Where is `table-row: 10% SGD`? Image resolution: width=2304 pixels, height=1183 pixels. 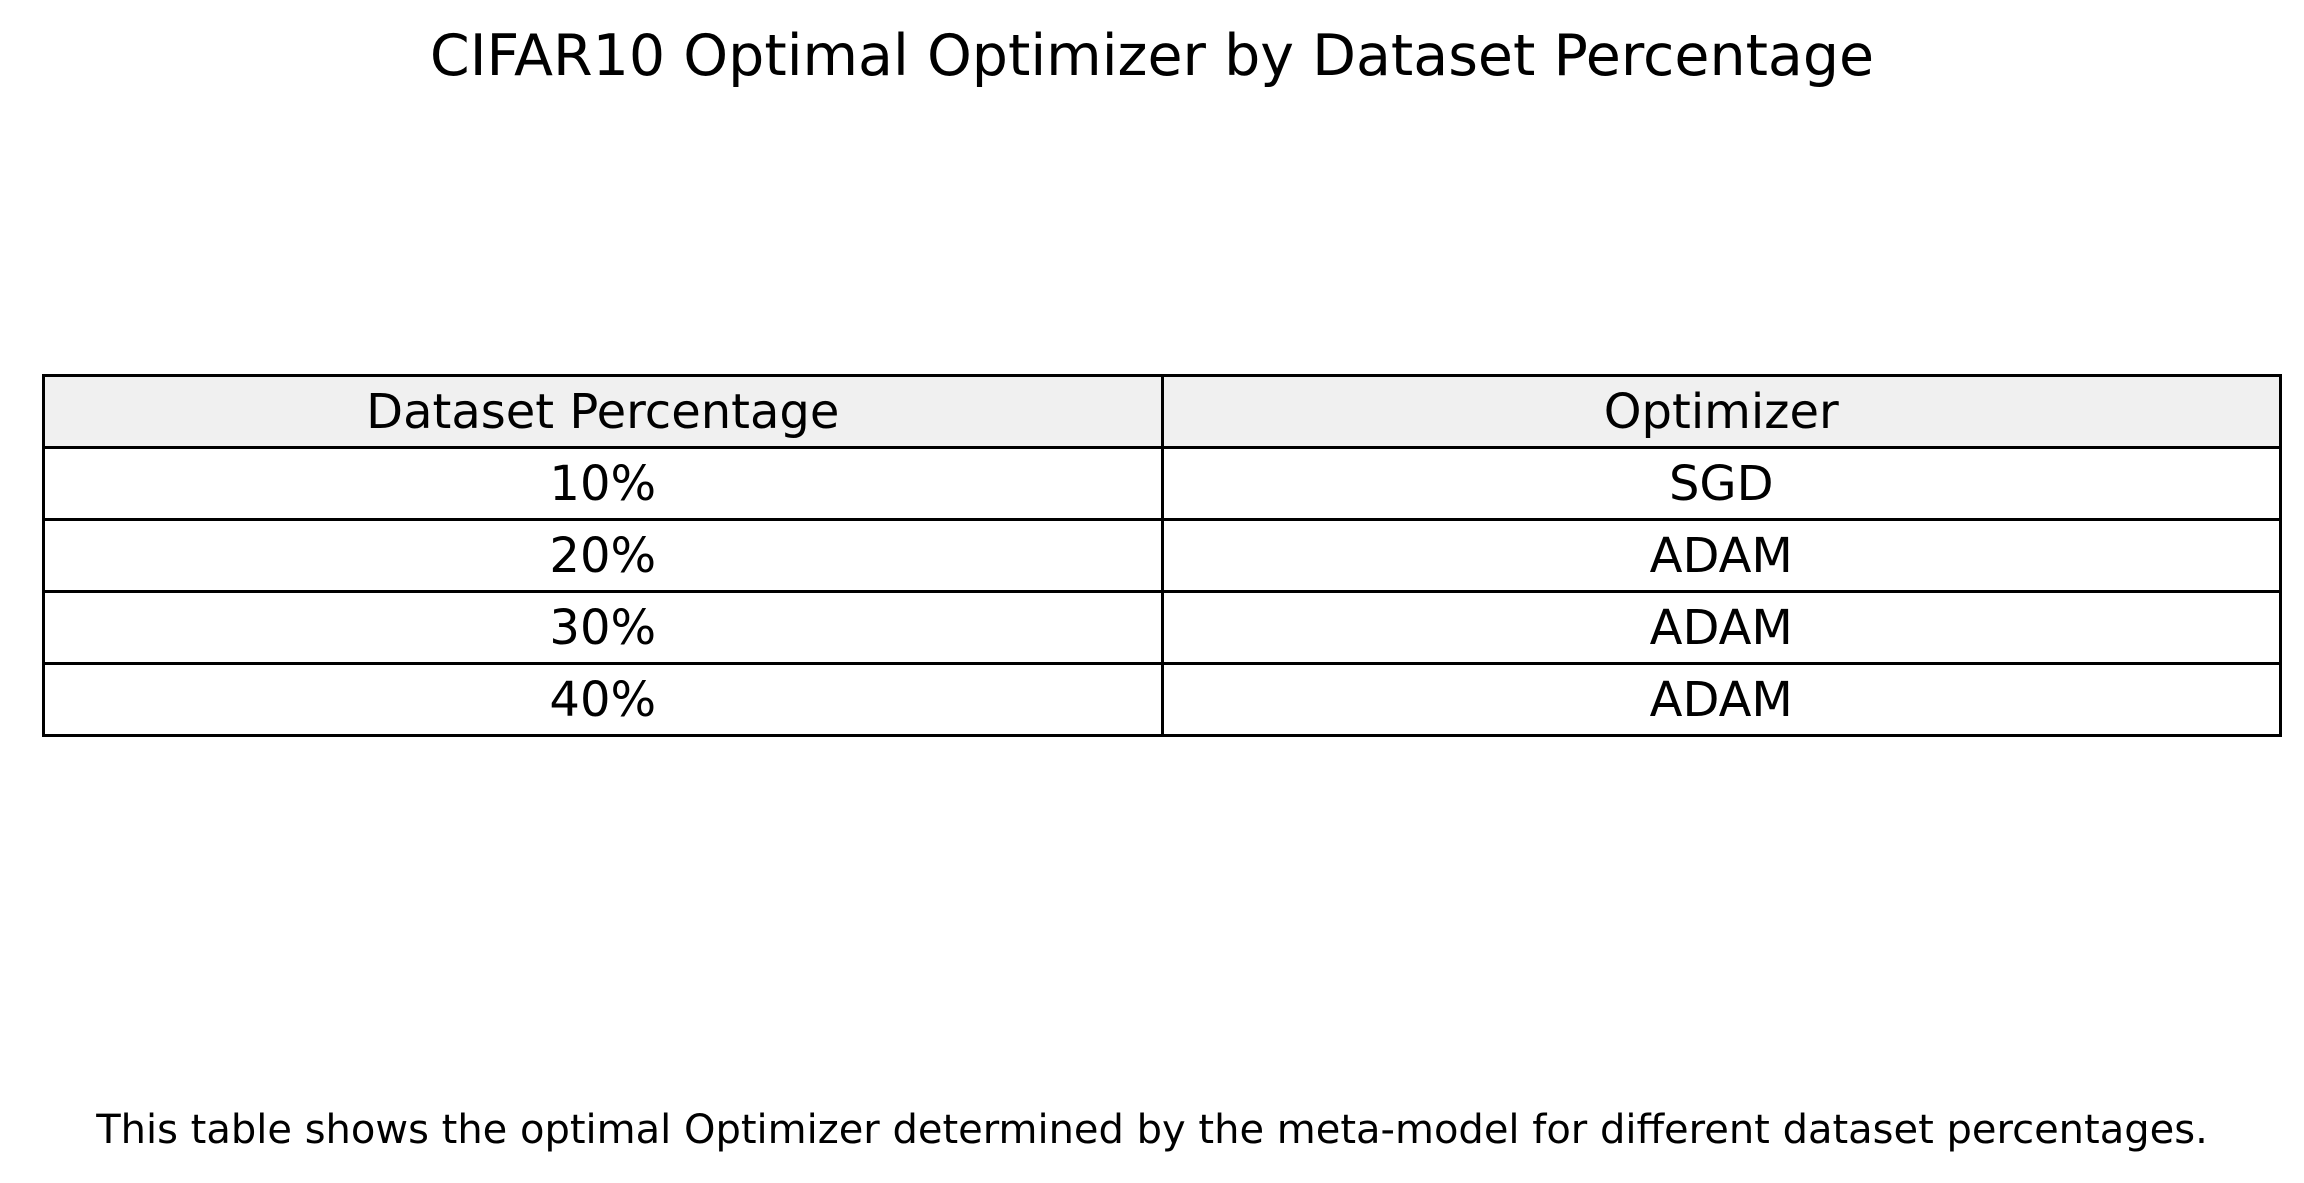
table-row: 10% SGD is located at coordinates (1162, 483).